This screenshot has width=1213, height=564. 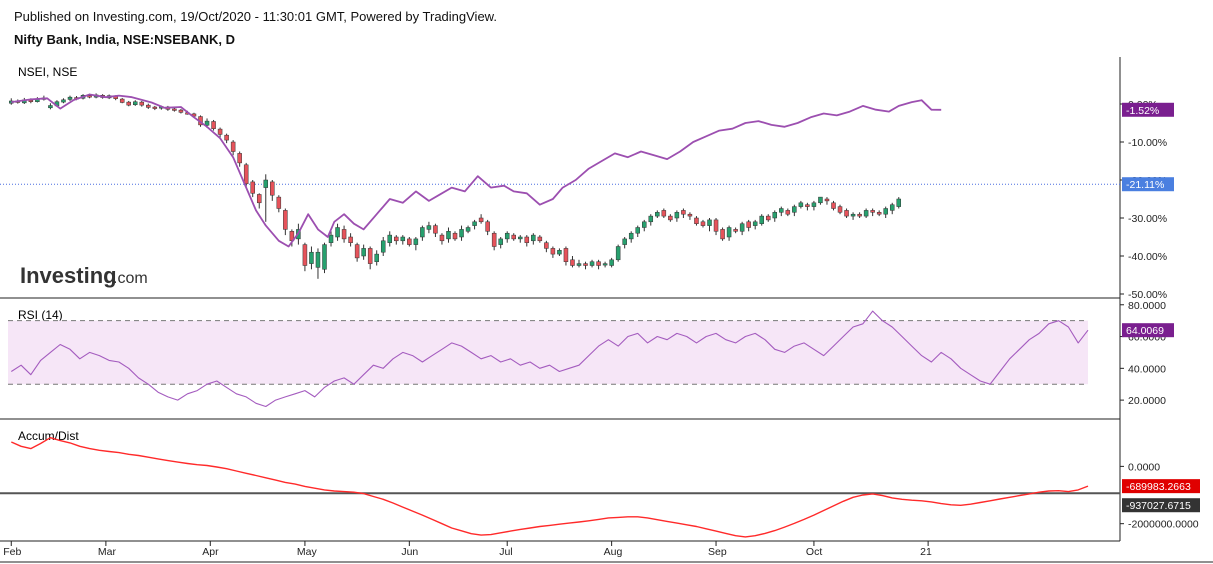 I want to click on logo-brand: Investing, so click(x=68, y=275).